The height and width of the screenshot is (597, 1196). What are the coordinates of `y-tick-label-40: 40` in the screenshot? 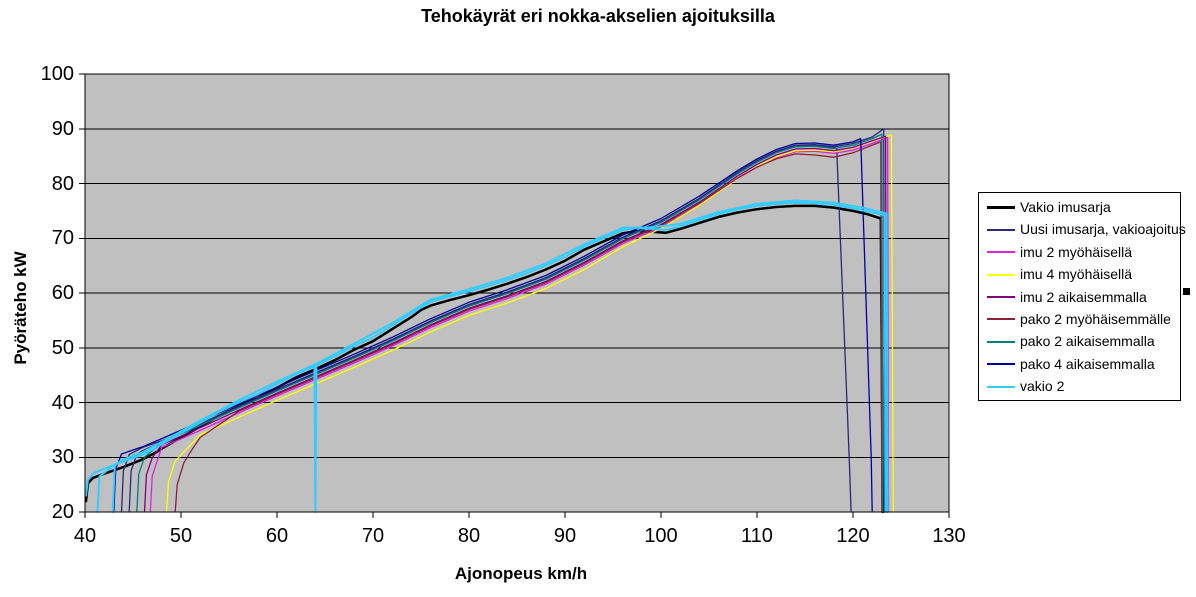 It's located at (62, 402).